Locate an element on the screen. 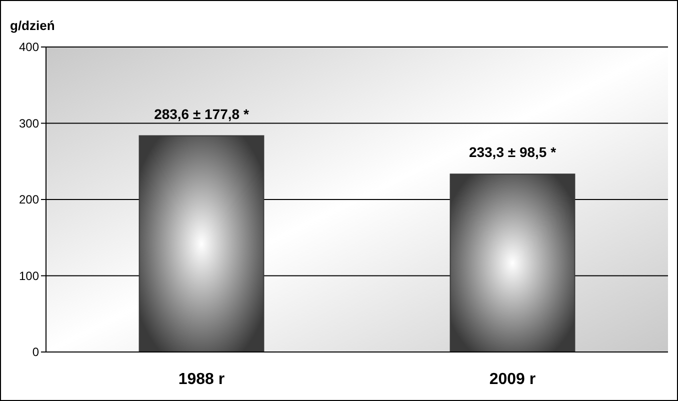  x-tick-label: 1988 r is located at coordinates (201, 379).